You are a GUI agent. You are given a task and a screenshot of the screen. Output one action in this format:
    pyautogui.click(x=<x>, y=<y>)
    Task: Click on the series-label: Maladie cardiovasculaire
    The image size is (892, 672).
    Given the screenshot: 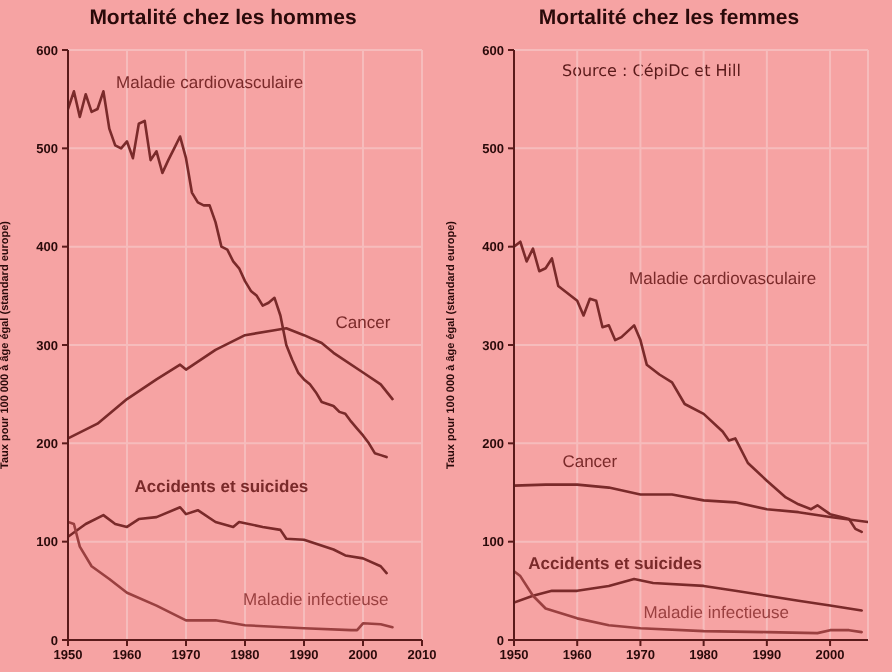 What is the action you would take?
    pyautogui.click(x=210, y=81)
    